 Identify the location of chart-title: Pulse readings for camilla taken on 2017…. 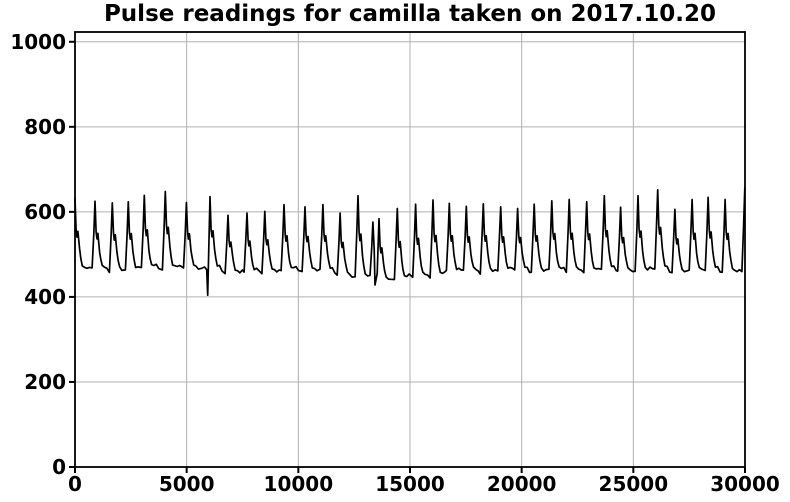
(410, 14).